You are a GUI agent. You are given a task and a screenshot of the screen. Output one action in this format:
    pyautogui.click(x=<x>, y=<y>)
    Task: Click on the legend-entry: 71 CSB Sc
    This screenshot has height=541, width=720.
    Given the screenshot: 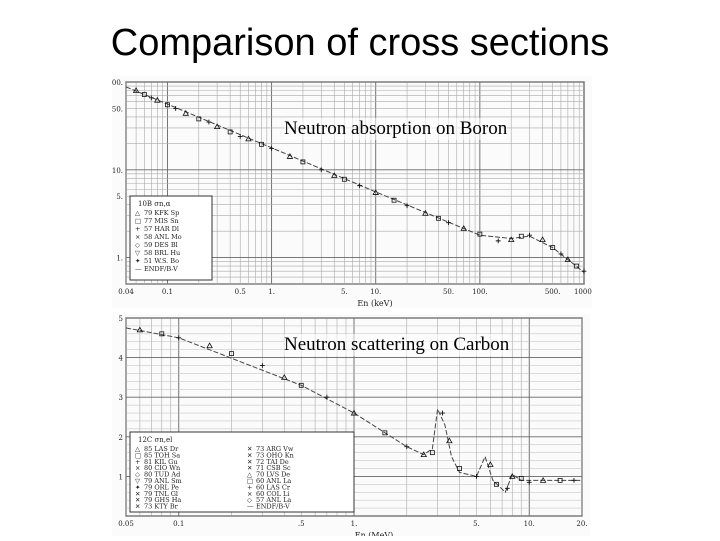 What is the action you would take?
    pyautogui.click(x=273, y=468)
    